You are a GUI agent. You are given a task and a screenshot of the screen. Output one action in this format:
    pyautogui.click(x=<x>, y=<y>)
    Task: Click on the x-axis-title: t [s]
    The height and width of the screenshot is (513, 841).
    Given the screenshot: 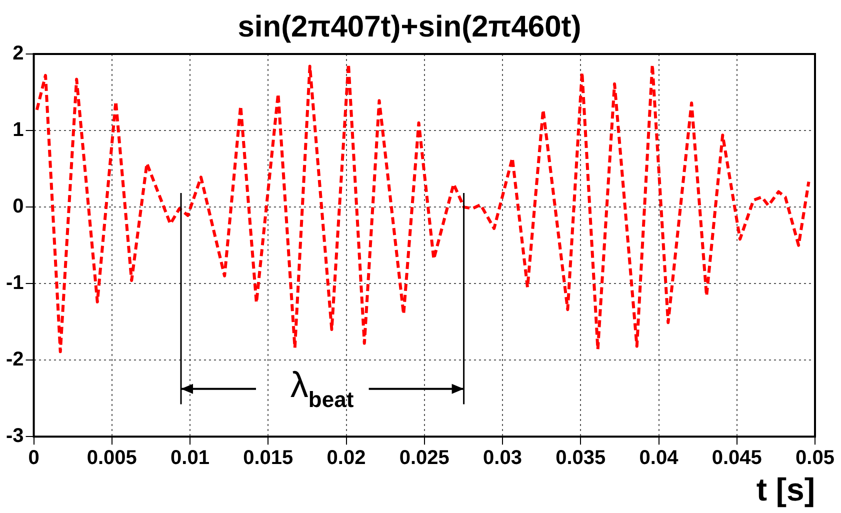 What is the action you would take?
    pyautogui.click(x=785, y=490)
    